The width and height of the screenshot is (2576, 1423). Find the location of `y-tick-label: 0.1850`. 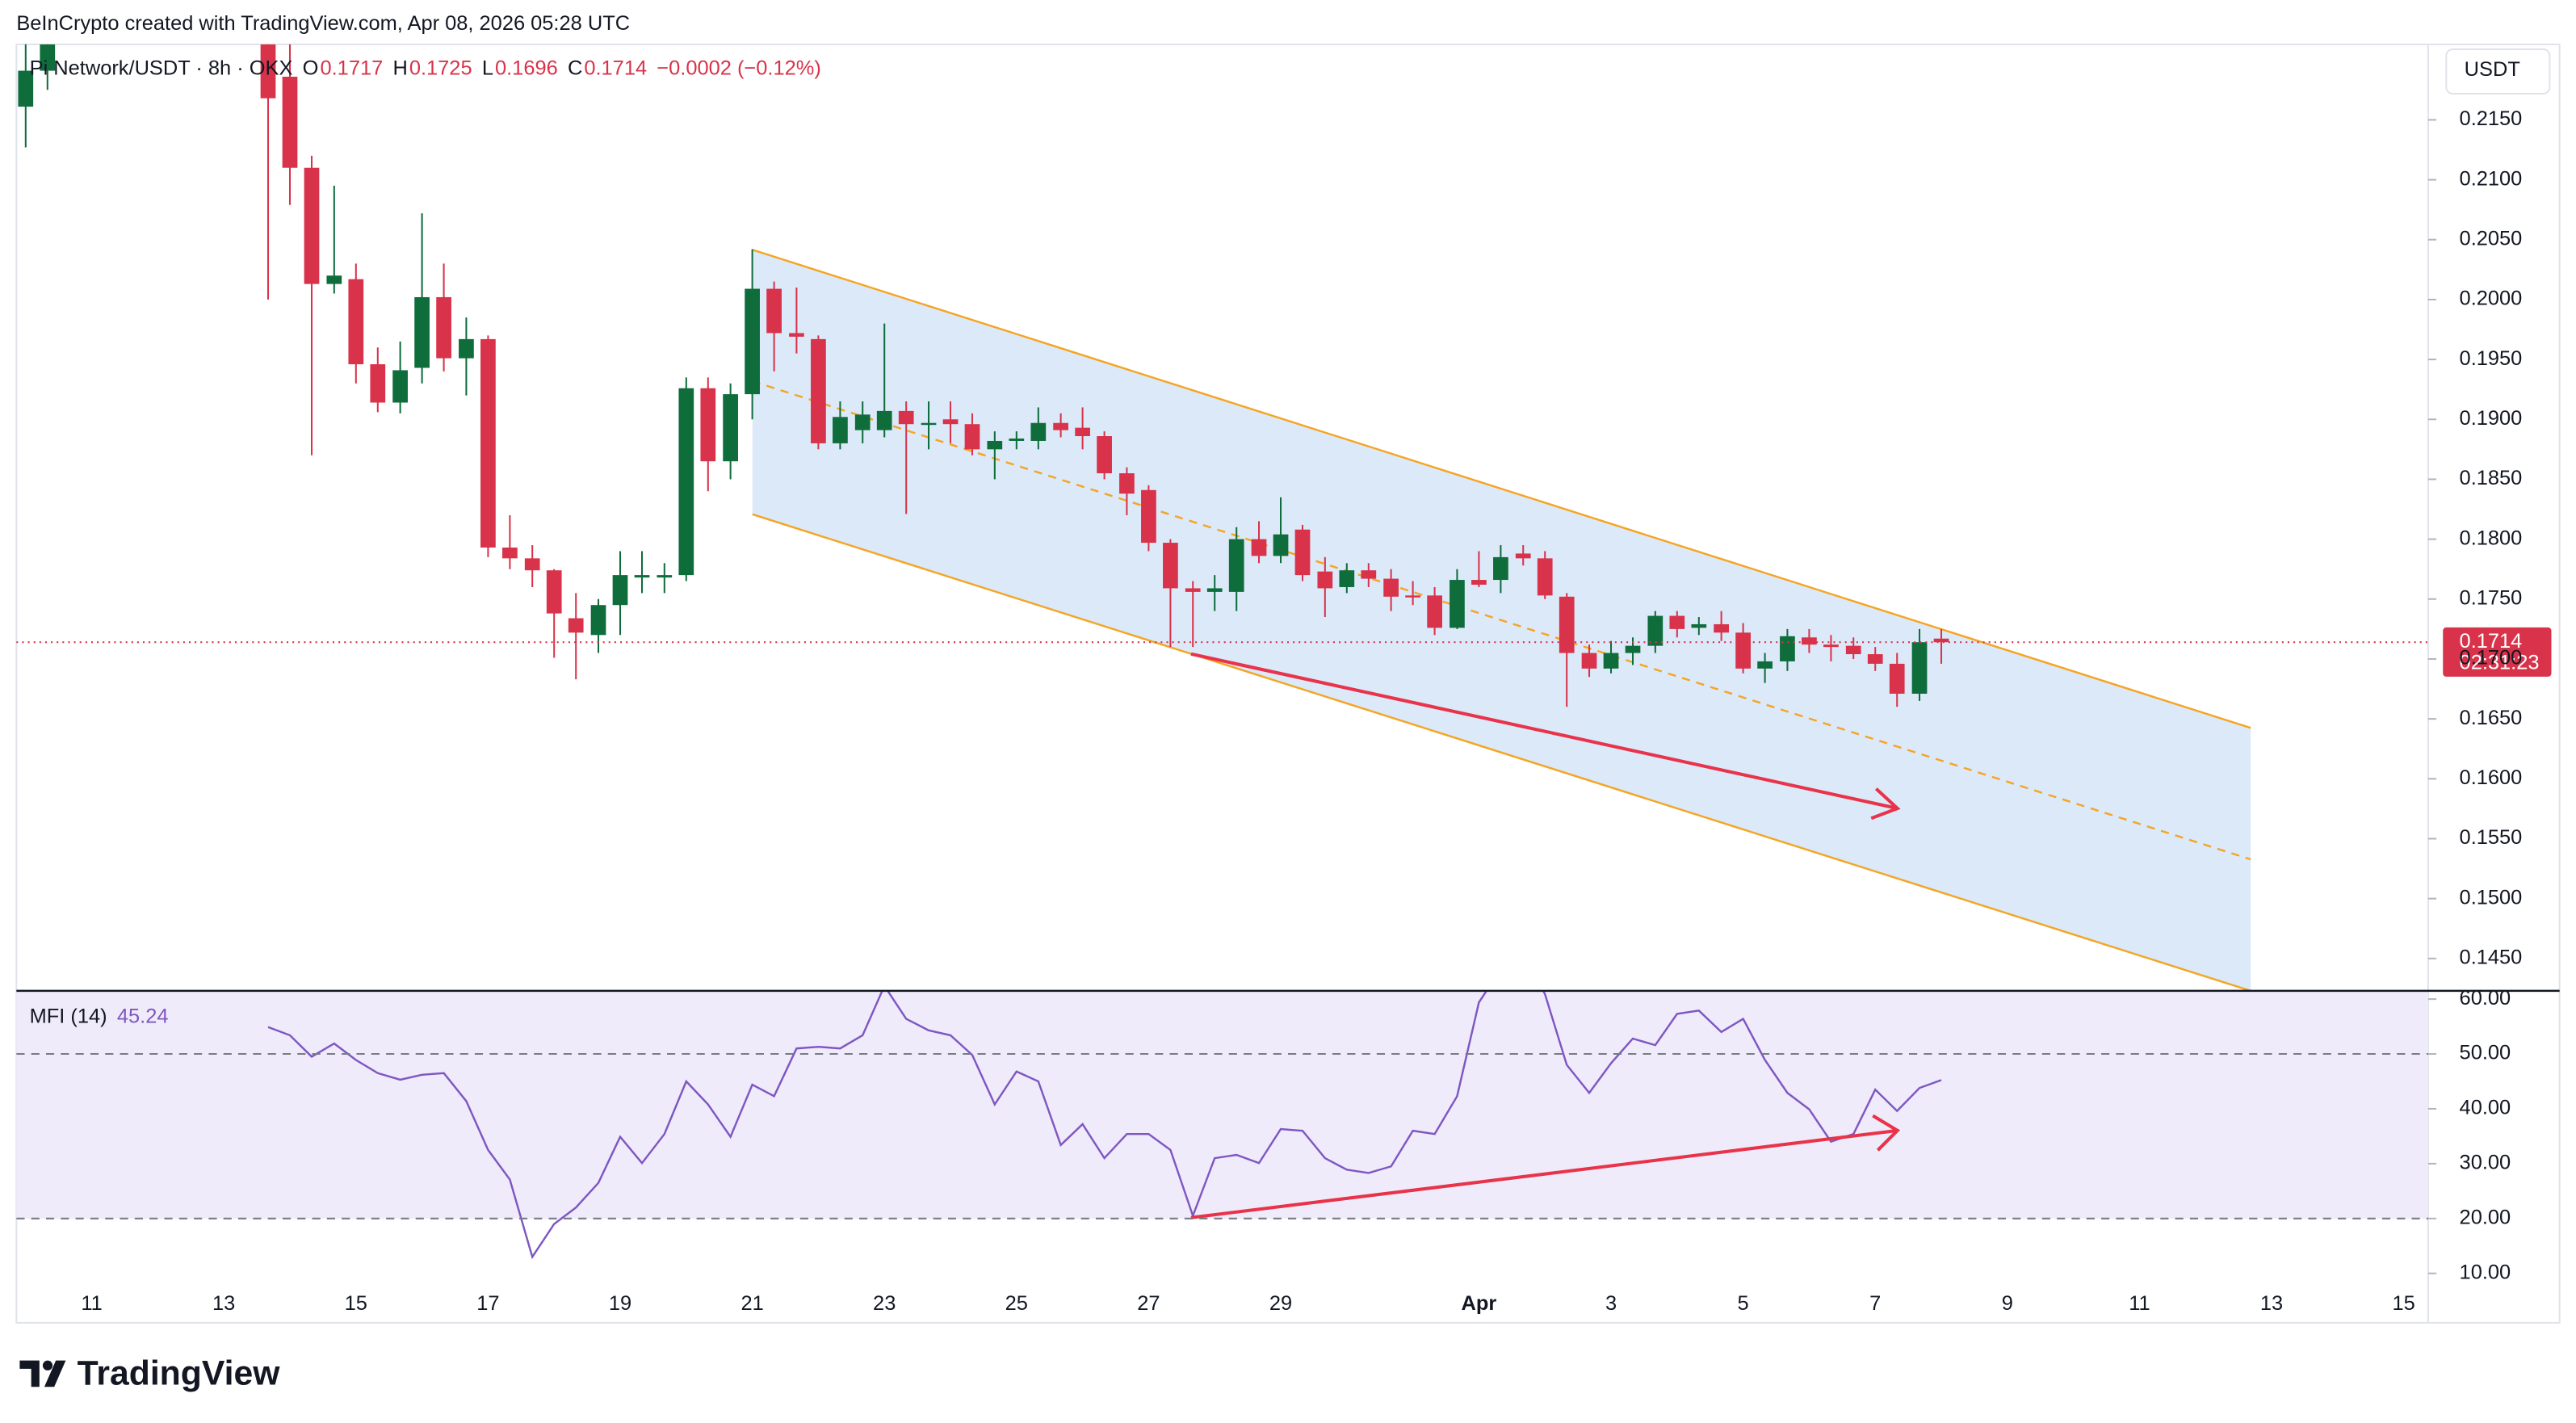

y-tick-label: 0.1850 is located at coordinates (2491, 478).